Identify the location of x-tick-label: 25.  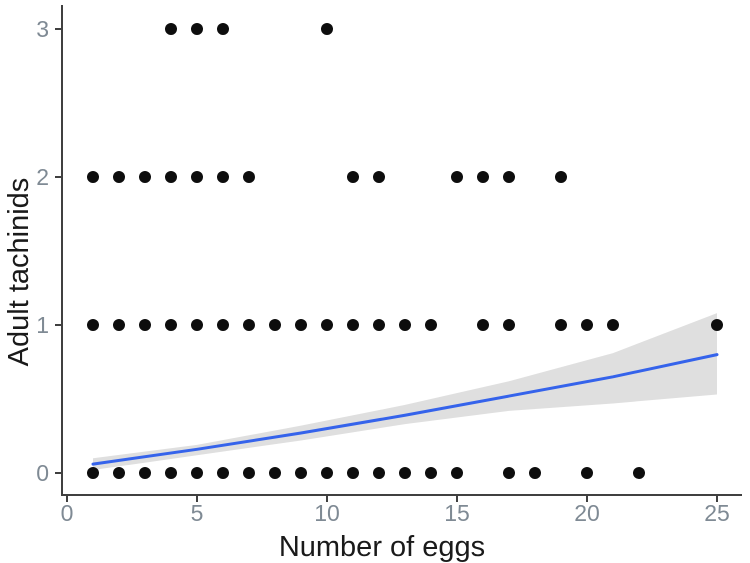
(717, 513).